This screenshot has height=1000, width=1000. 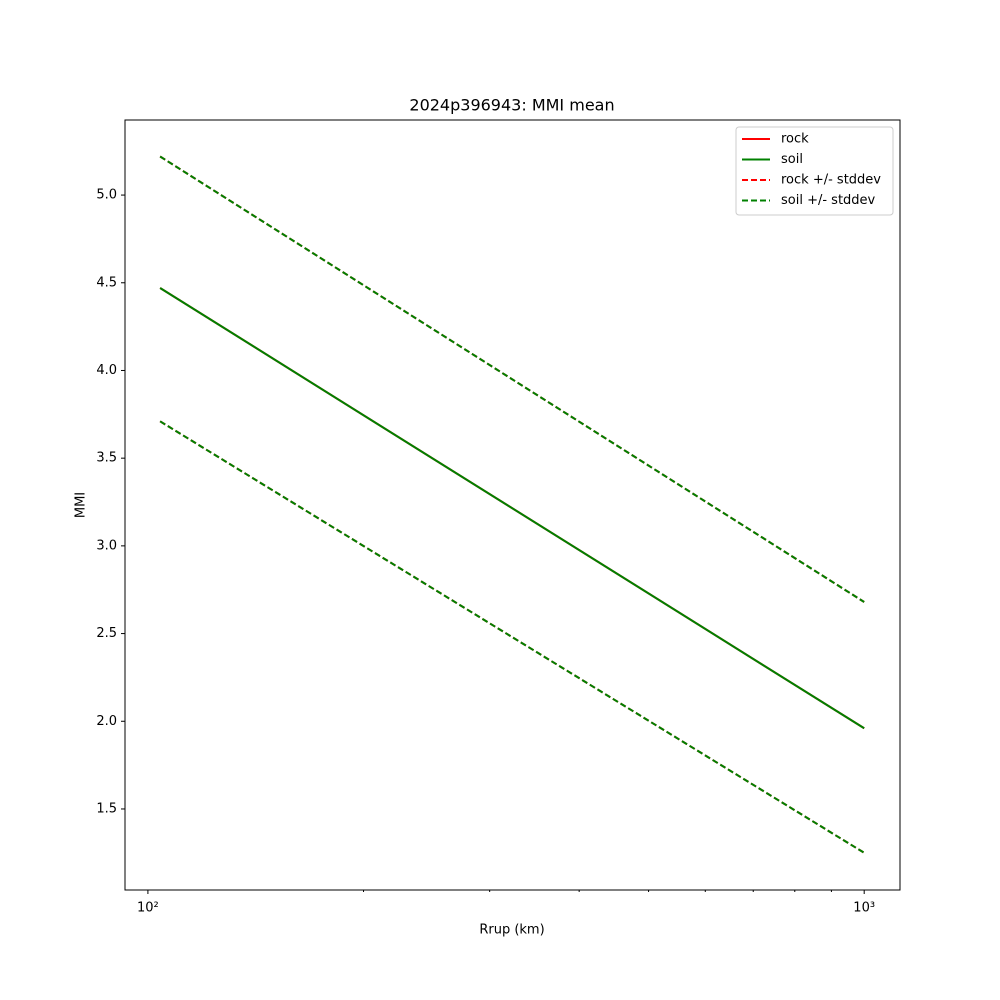 I want to click on legend-label: soil, so click(x=792, y=159).